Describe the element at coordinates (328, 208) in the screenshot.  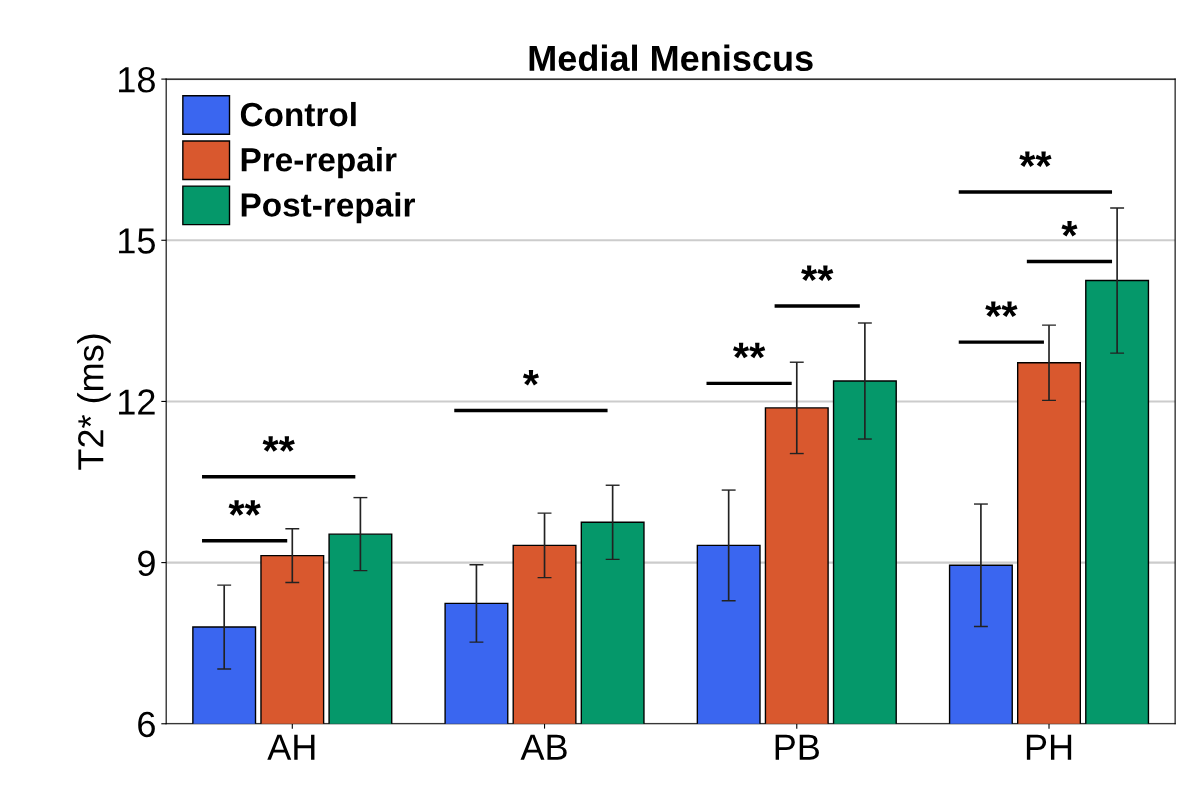
I see `legend-label: Post-repair` at that location.